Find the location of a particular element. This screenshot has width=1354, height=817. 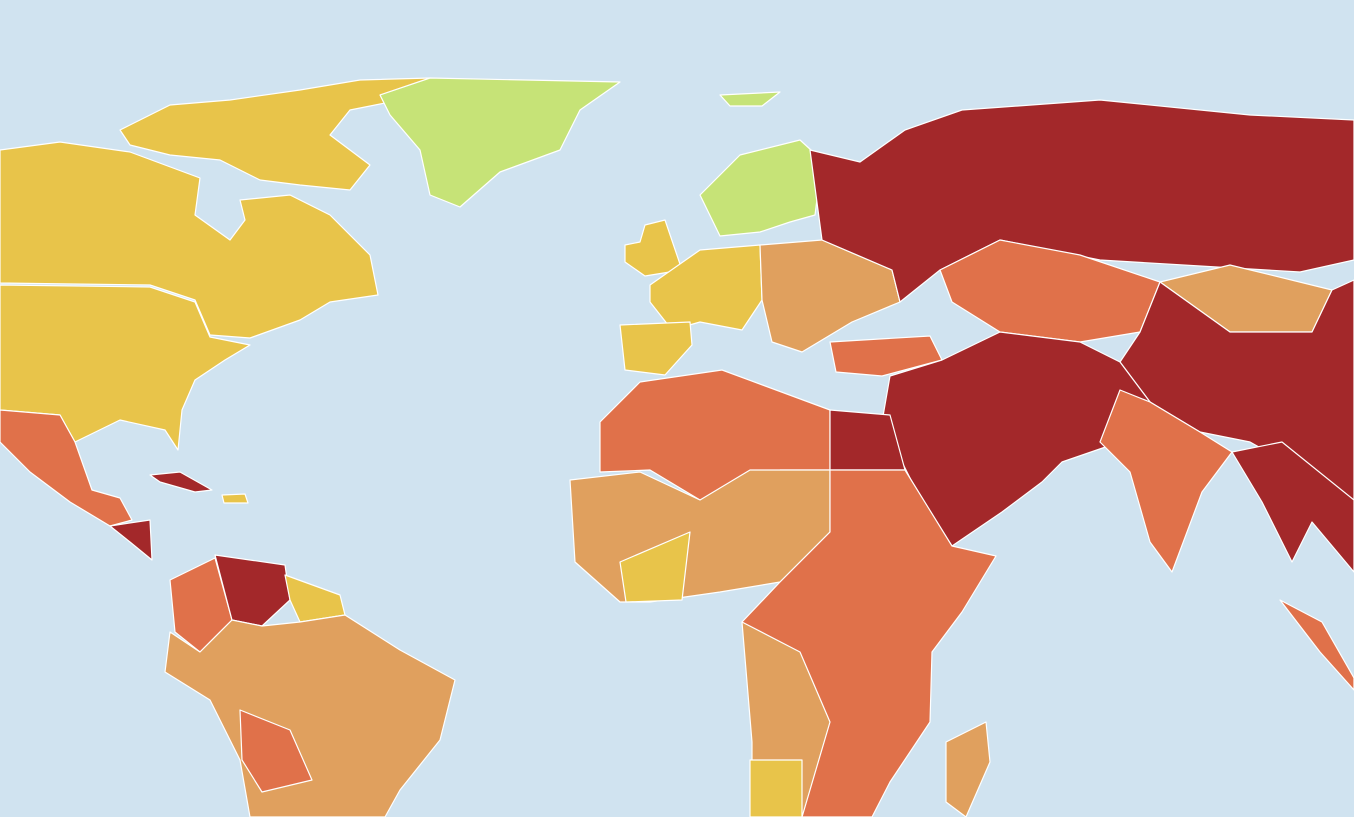

madagascar is located at coordinates (968, 769).